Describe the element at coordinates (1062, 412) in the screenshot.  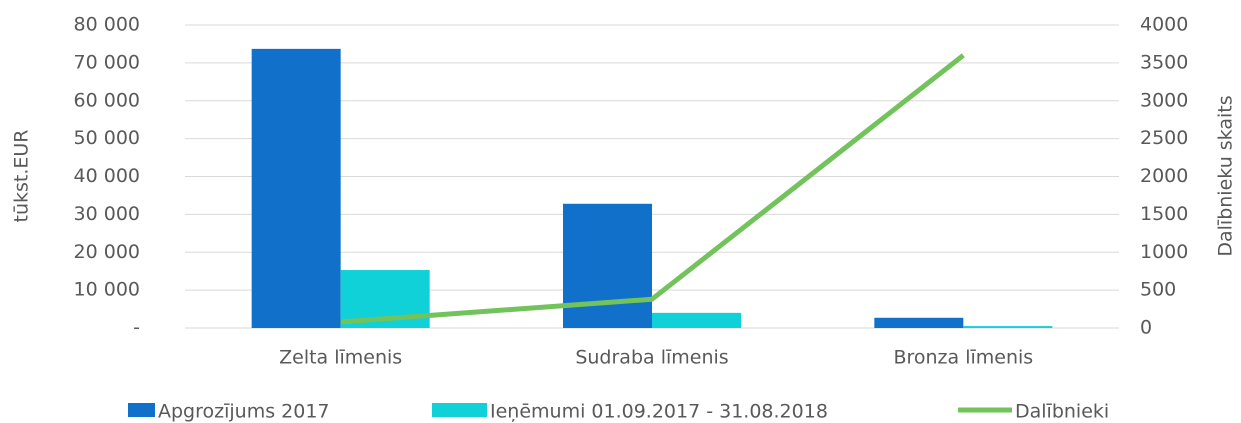
I see `legend-label: Dalībnieki` at that location.